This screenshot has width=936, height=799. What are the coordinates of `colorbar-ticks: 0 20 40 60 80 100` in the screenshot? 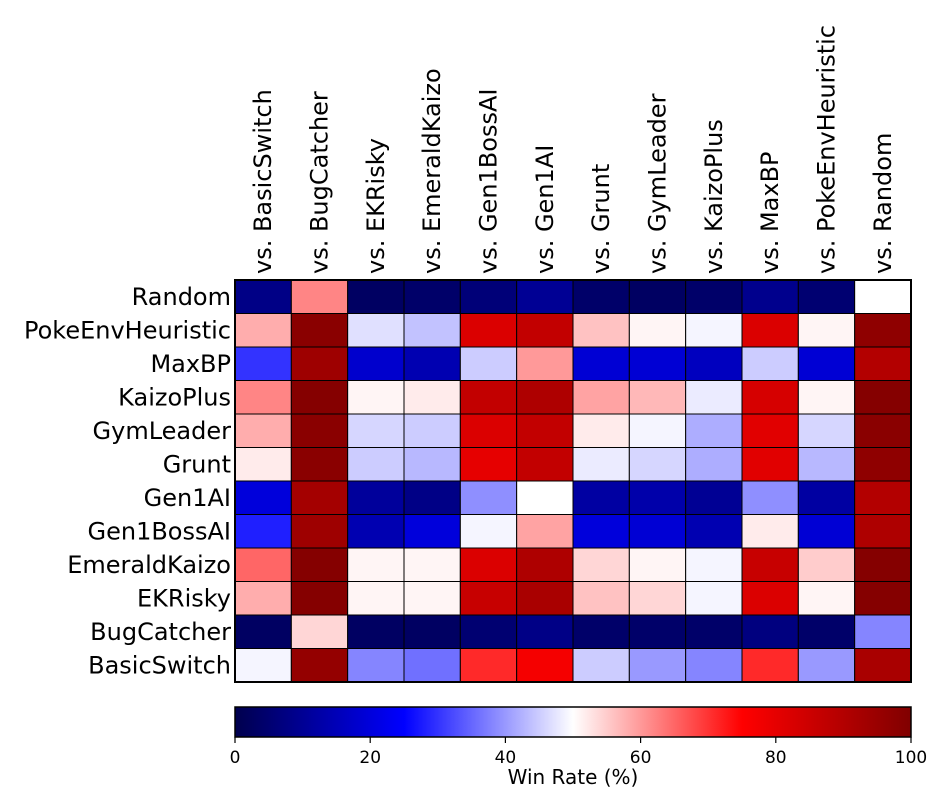 It's located at (578, 752).